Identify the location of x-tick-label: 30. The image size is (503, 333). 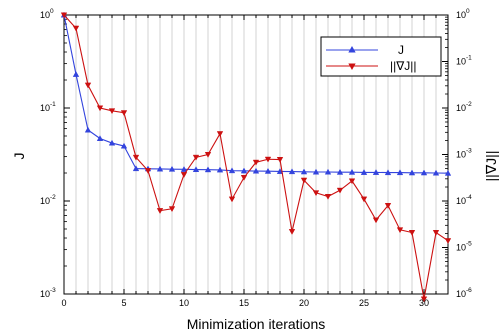
(424, 303).